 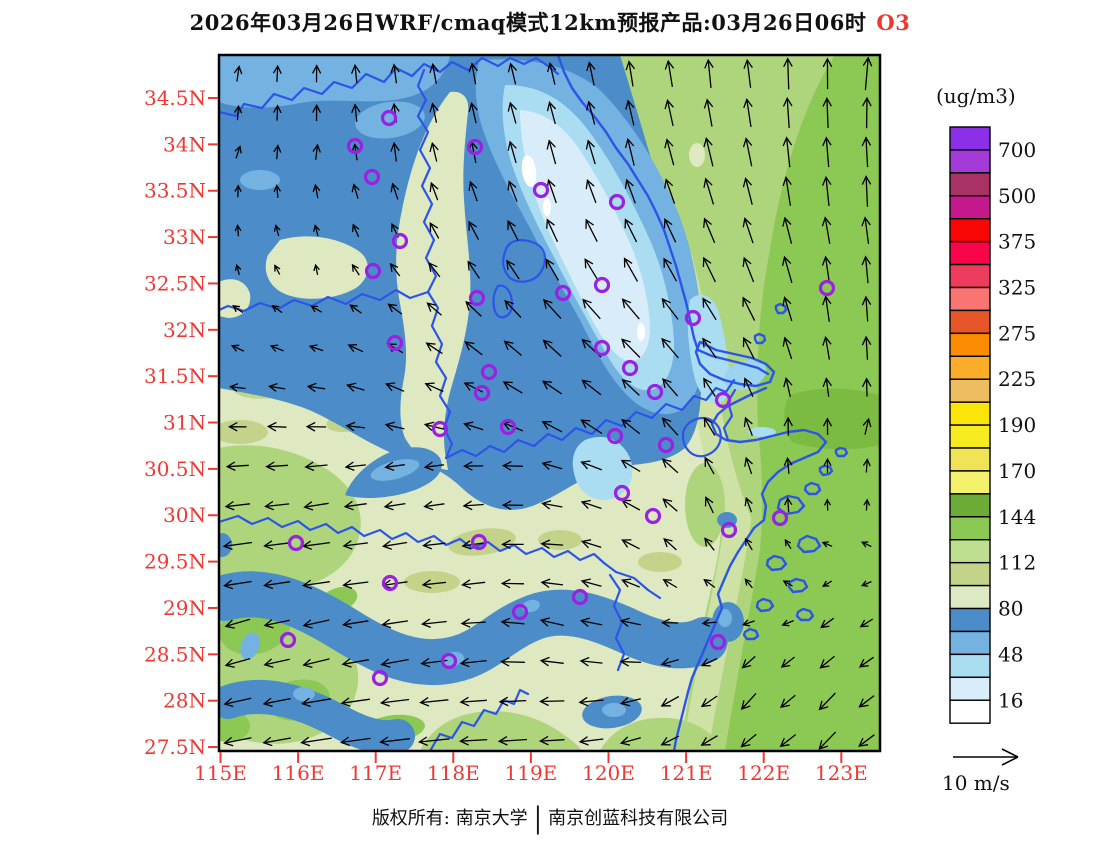 What do you see at coordinates (1010, 654) in the screenshot?
I see `colorbar-value-label: 48` at bounding box center [1010, 654].